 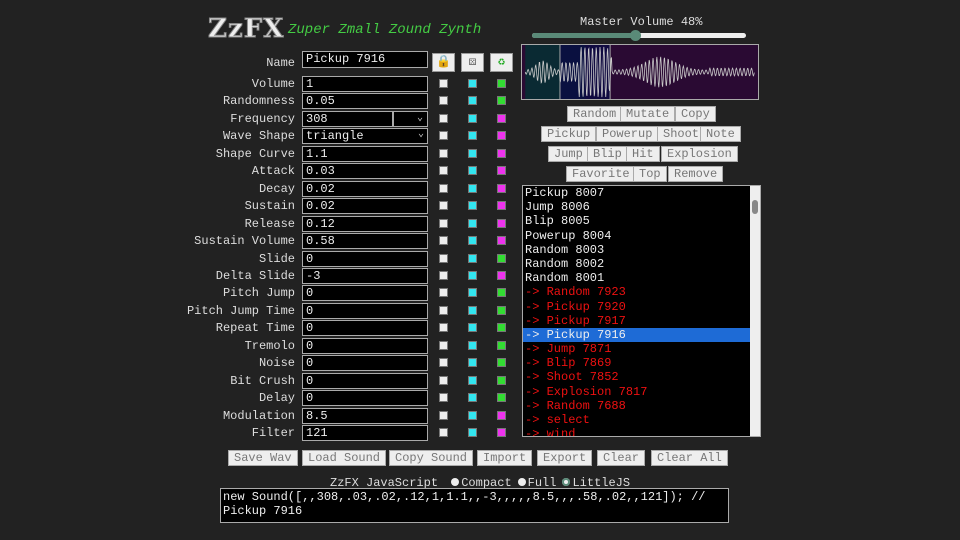 I want to click on clear-button: Clear, so click(x=621, y=458).